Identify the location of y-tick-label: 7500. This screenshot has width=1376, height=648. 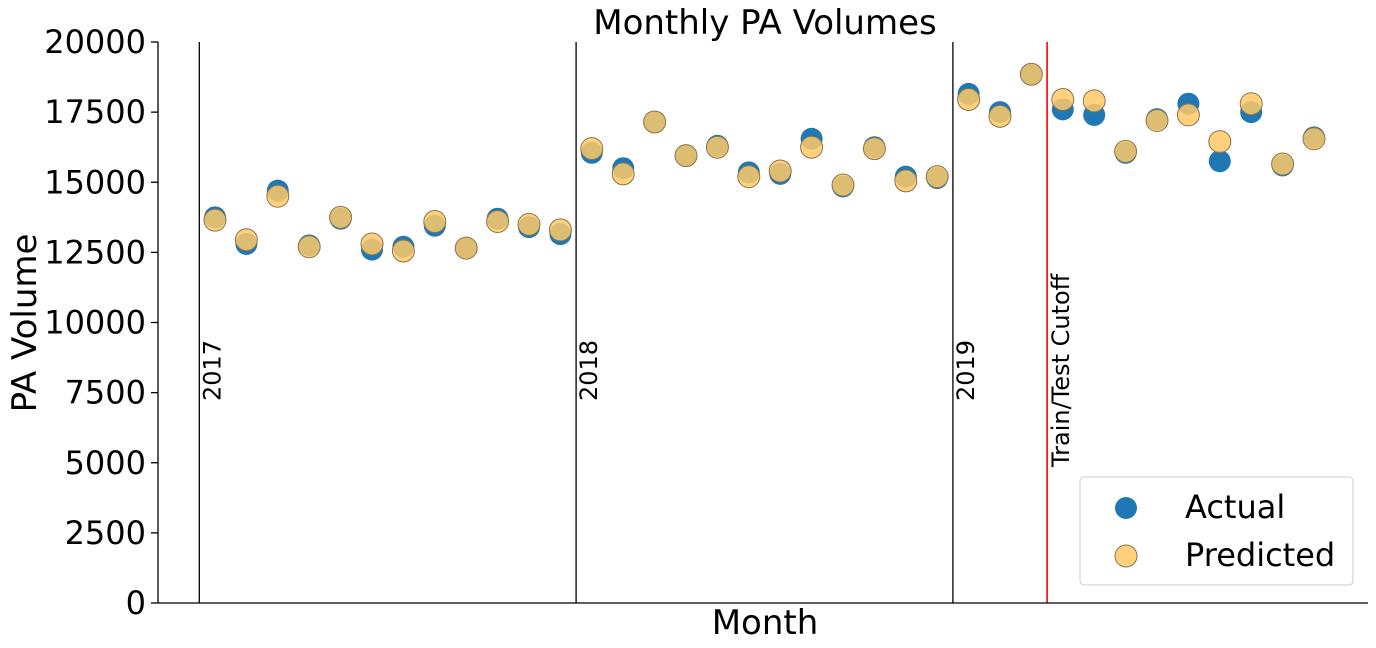
(105, 393).